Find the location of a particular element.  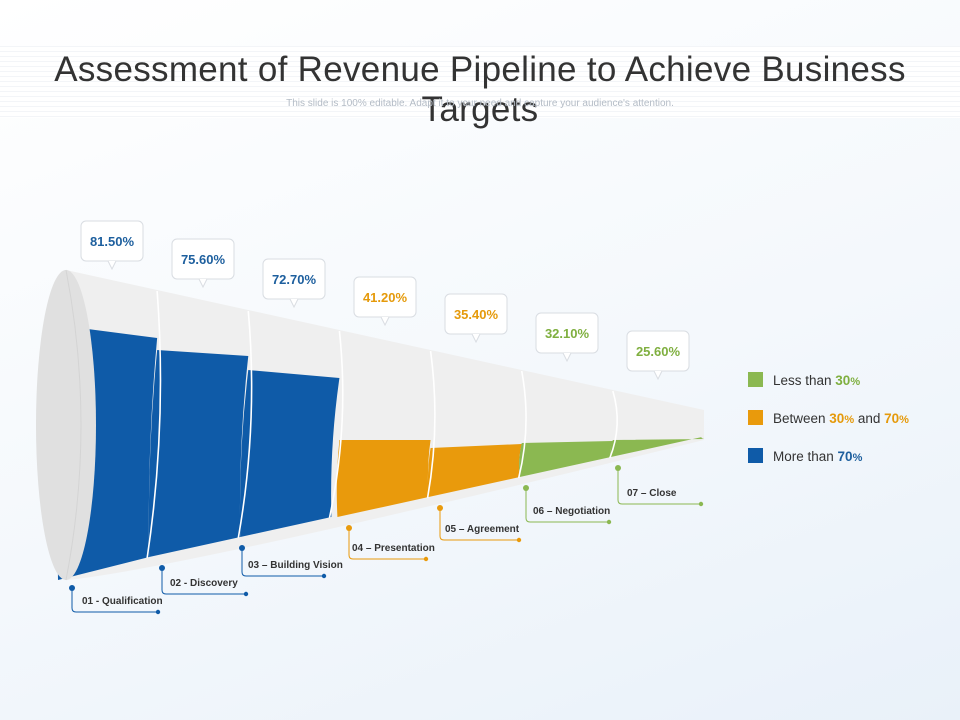

title-band is located at coordinates (480, 82).